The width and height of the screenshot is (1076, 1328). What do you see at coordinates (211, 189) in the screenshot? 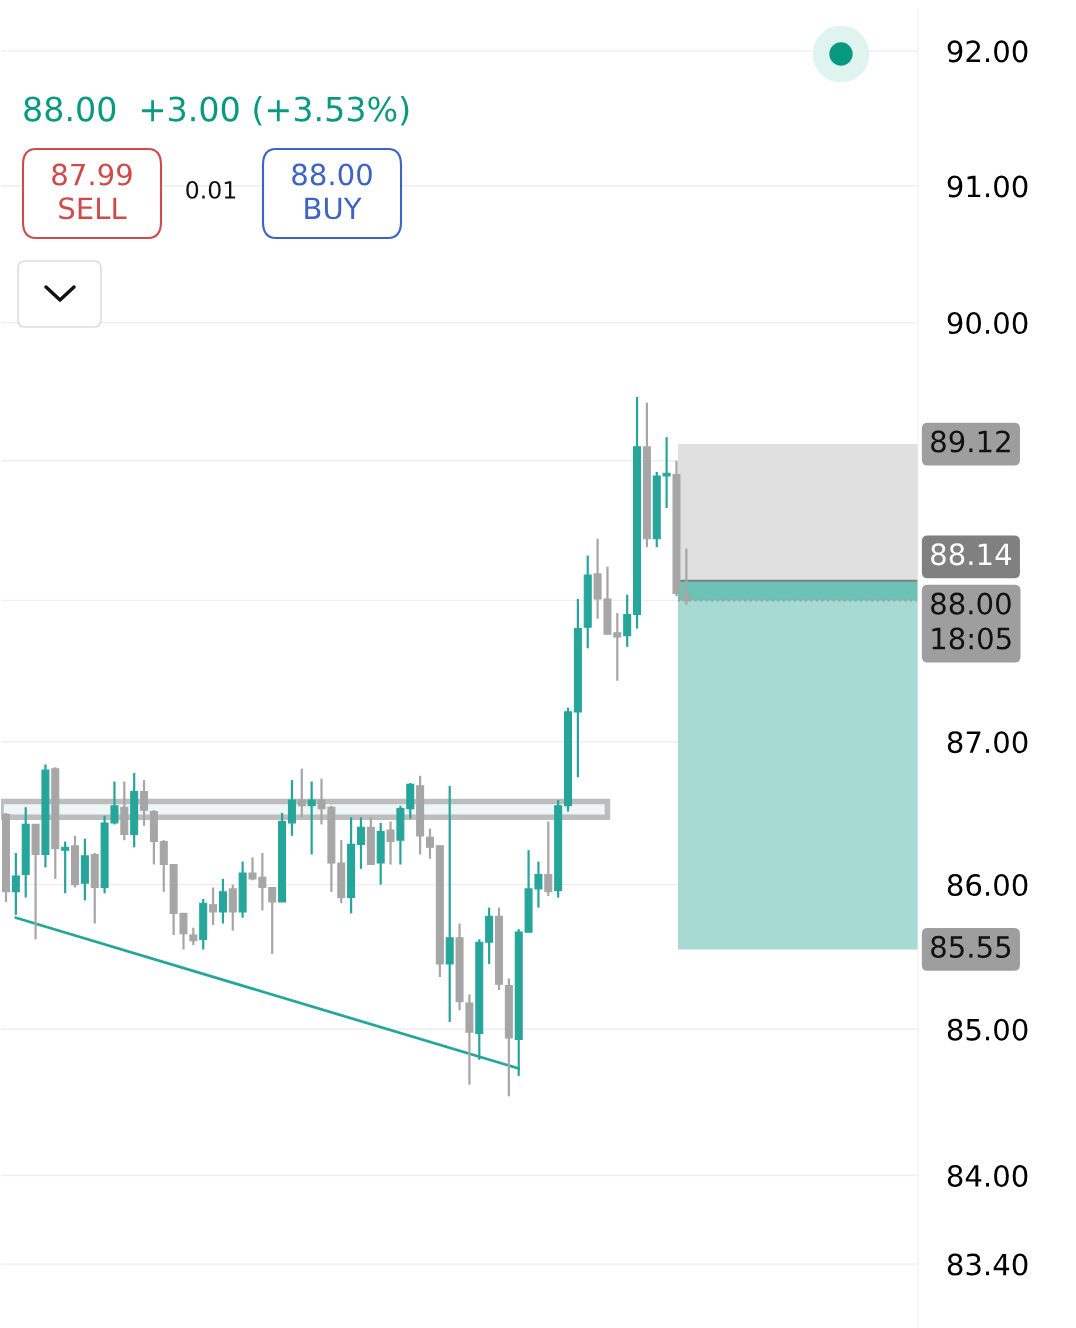
I see `annotation: 0.01` at bounding box center [211, 189].